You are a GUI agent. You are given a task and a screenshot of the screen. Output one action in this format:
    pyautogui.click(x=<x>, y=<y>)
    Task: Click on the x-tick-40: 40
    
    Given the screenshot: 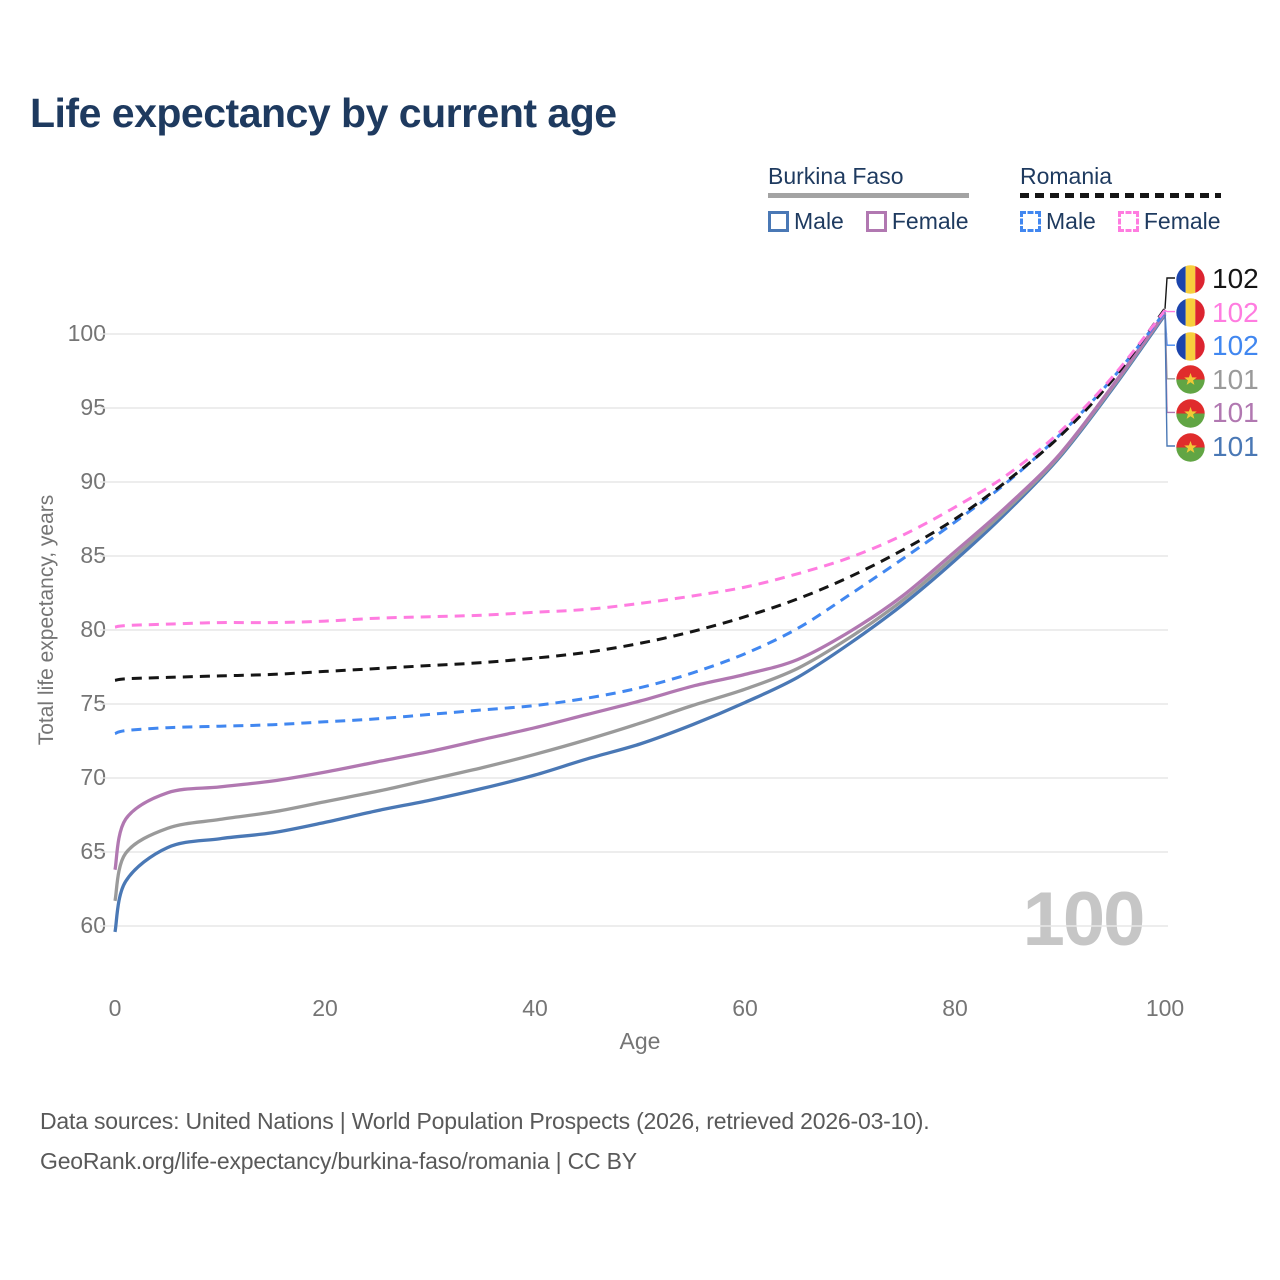 What is the action you would take?
    pyautogui.click(x=535, y=1008)
    